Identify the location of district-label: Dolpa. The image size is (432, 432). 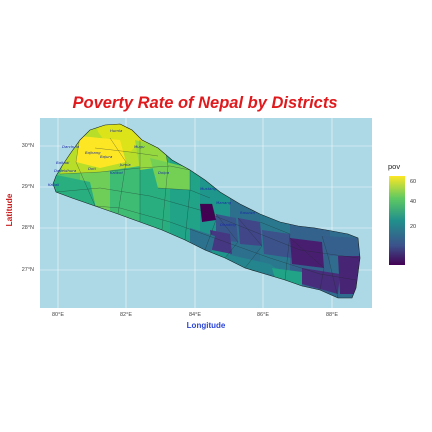
(164, 172).